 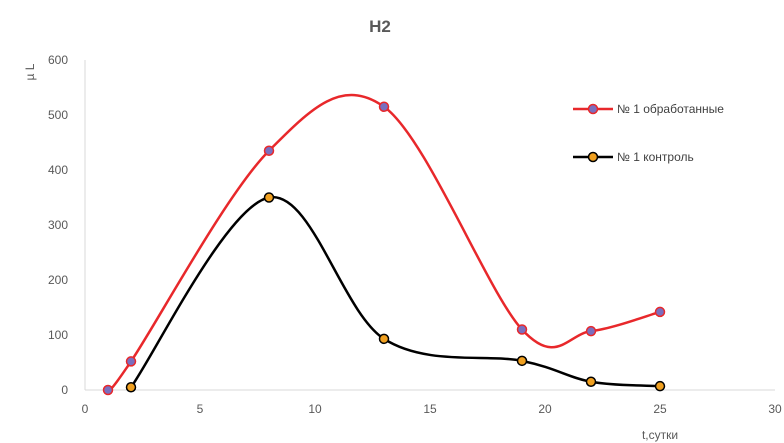 What do you see at coordinates (58, 60) in the screenshot?
I see `y-tick-label: 600` at bounding box center [58, 60].